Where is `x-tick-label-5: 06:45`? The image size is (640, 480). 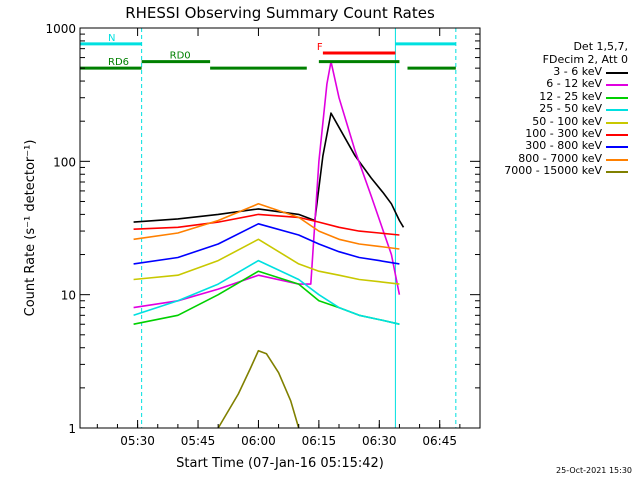
x-tick-label-5: 06:45 is located at coordinates (439, 441).